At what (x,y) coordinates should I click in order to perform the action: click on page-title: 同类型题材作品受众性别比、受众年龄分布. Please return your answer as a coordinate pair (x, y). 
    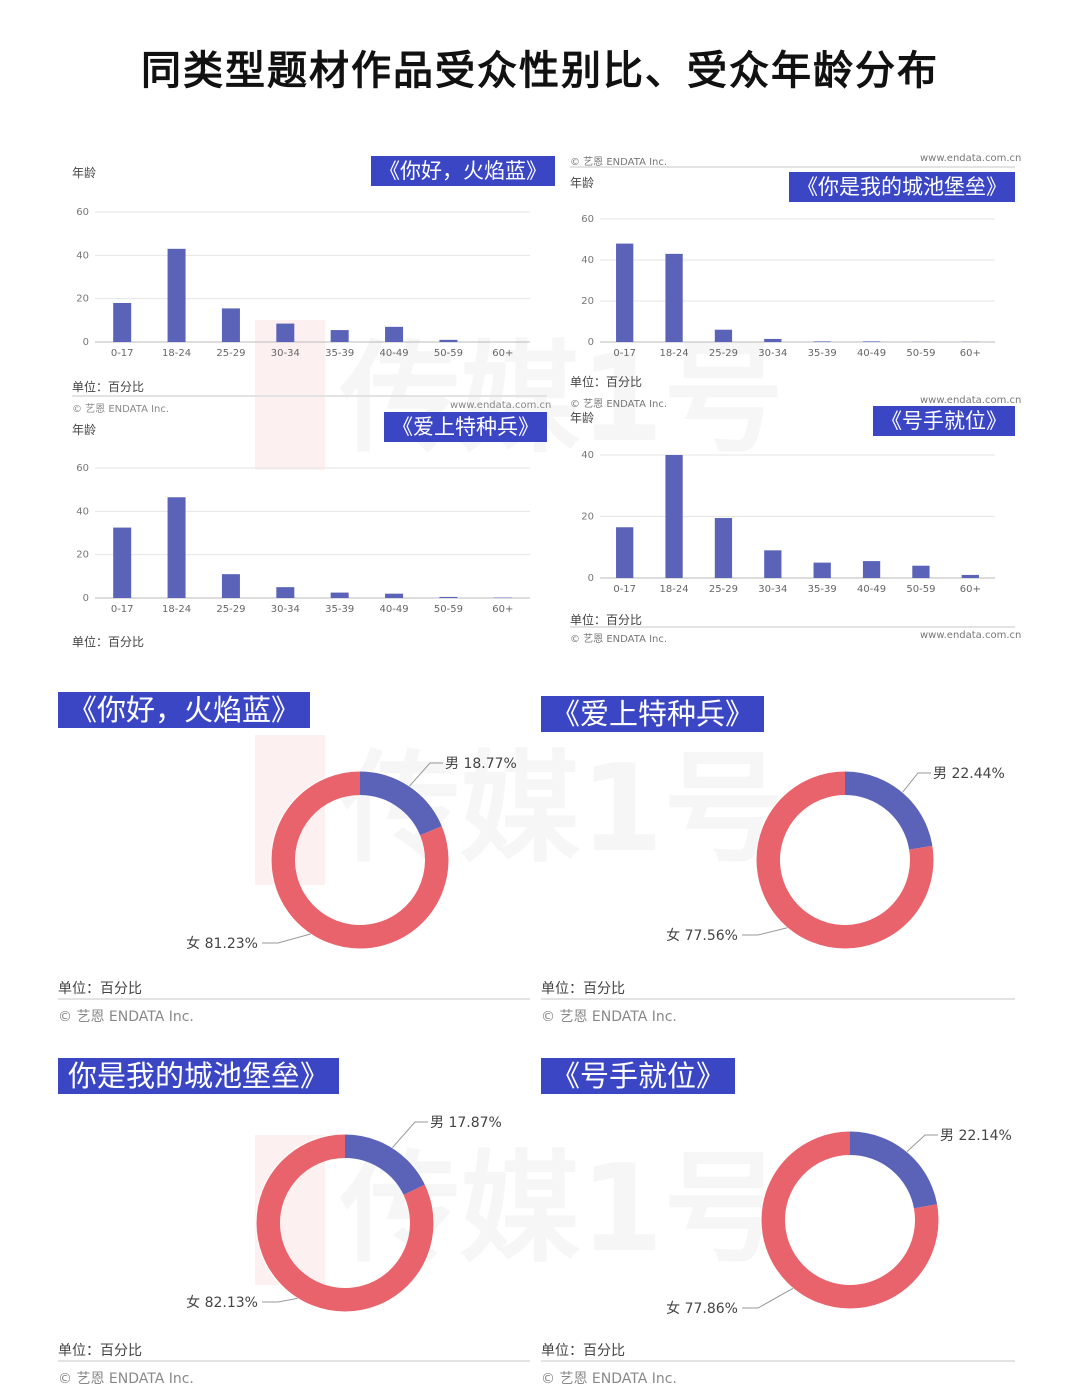
    Looking at the image, I should click on (540, 70).